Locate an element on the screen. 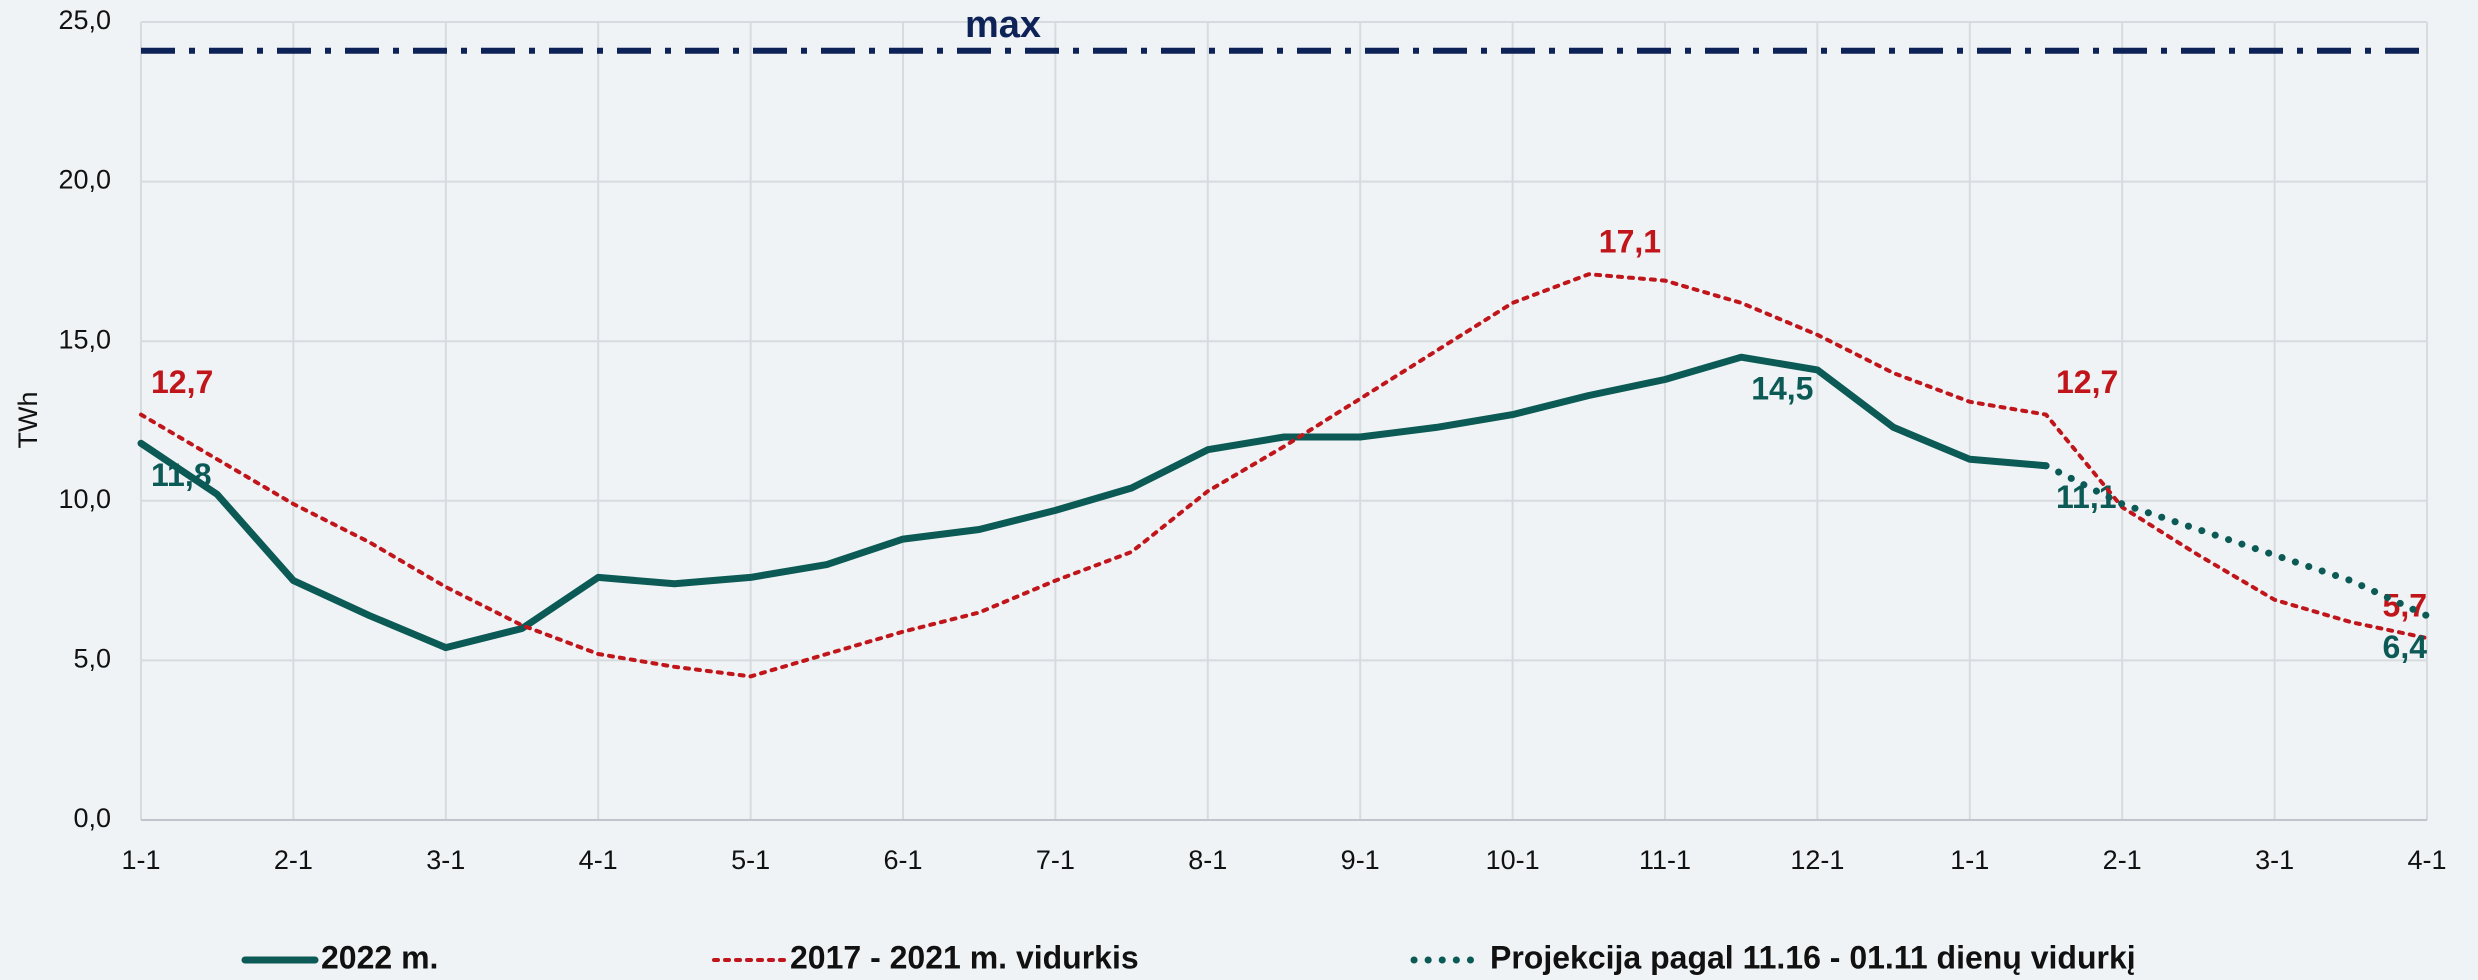 The height and width of the screenshot is (980, 2478). data-label: 5,7 is located at coordinates (2405, 606).